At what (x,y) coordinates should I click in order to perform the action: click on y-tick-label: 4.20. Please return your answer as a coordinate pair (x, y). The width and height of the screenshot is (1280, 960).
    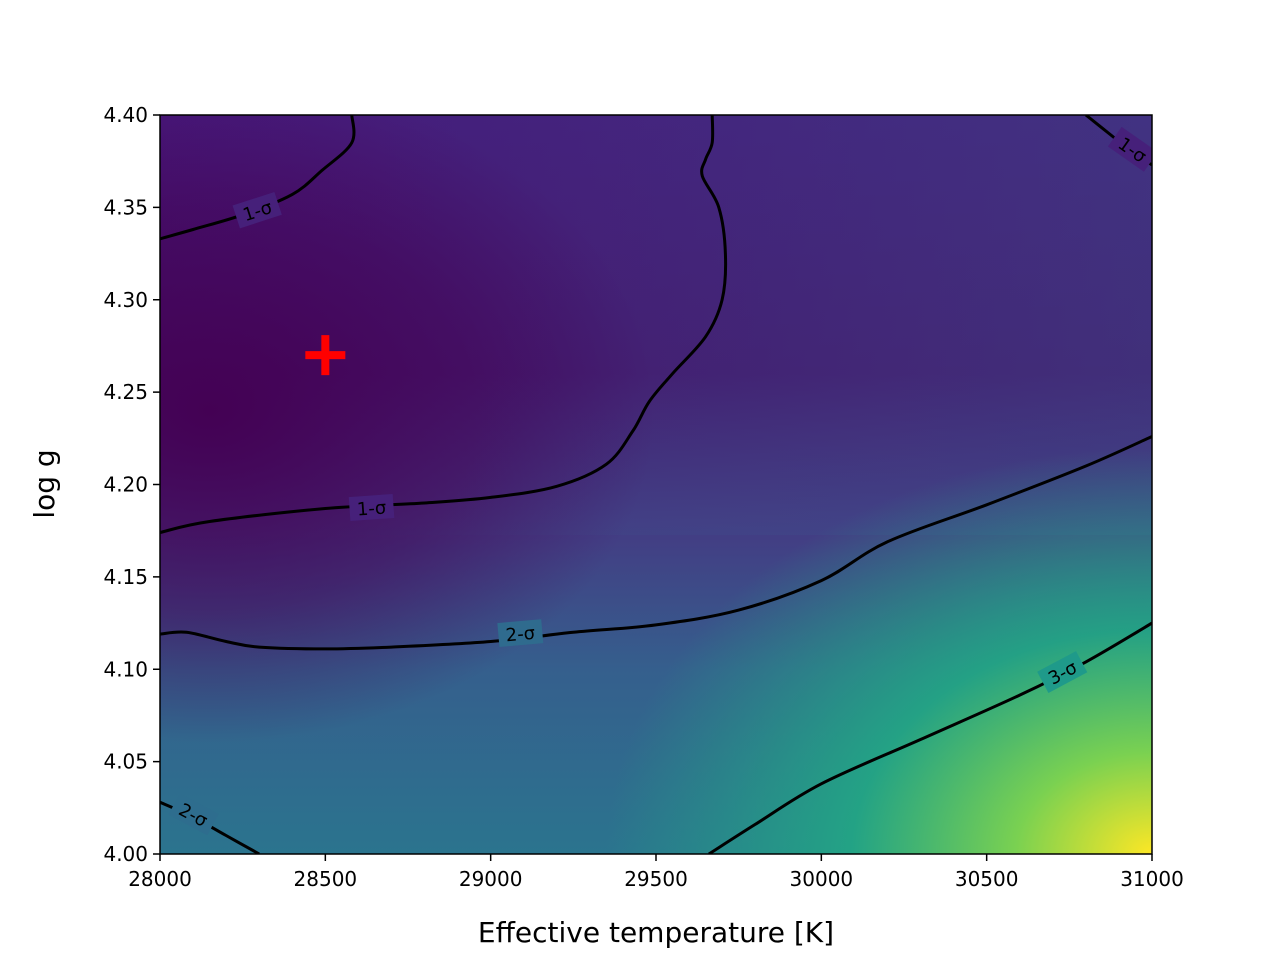
    Looking at the image, I should click on (125, 485).